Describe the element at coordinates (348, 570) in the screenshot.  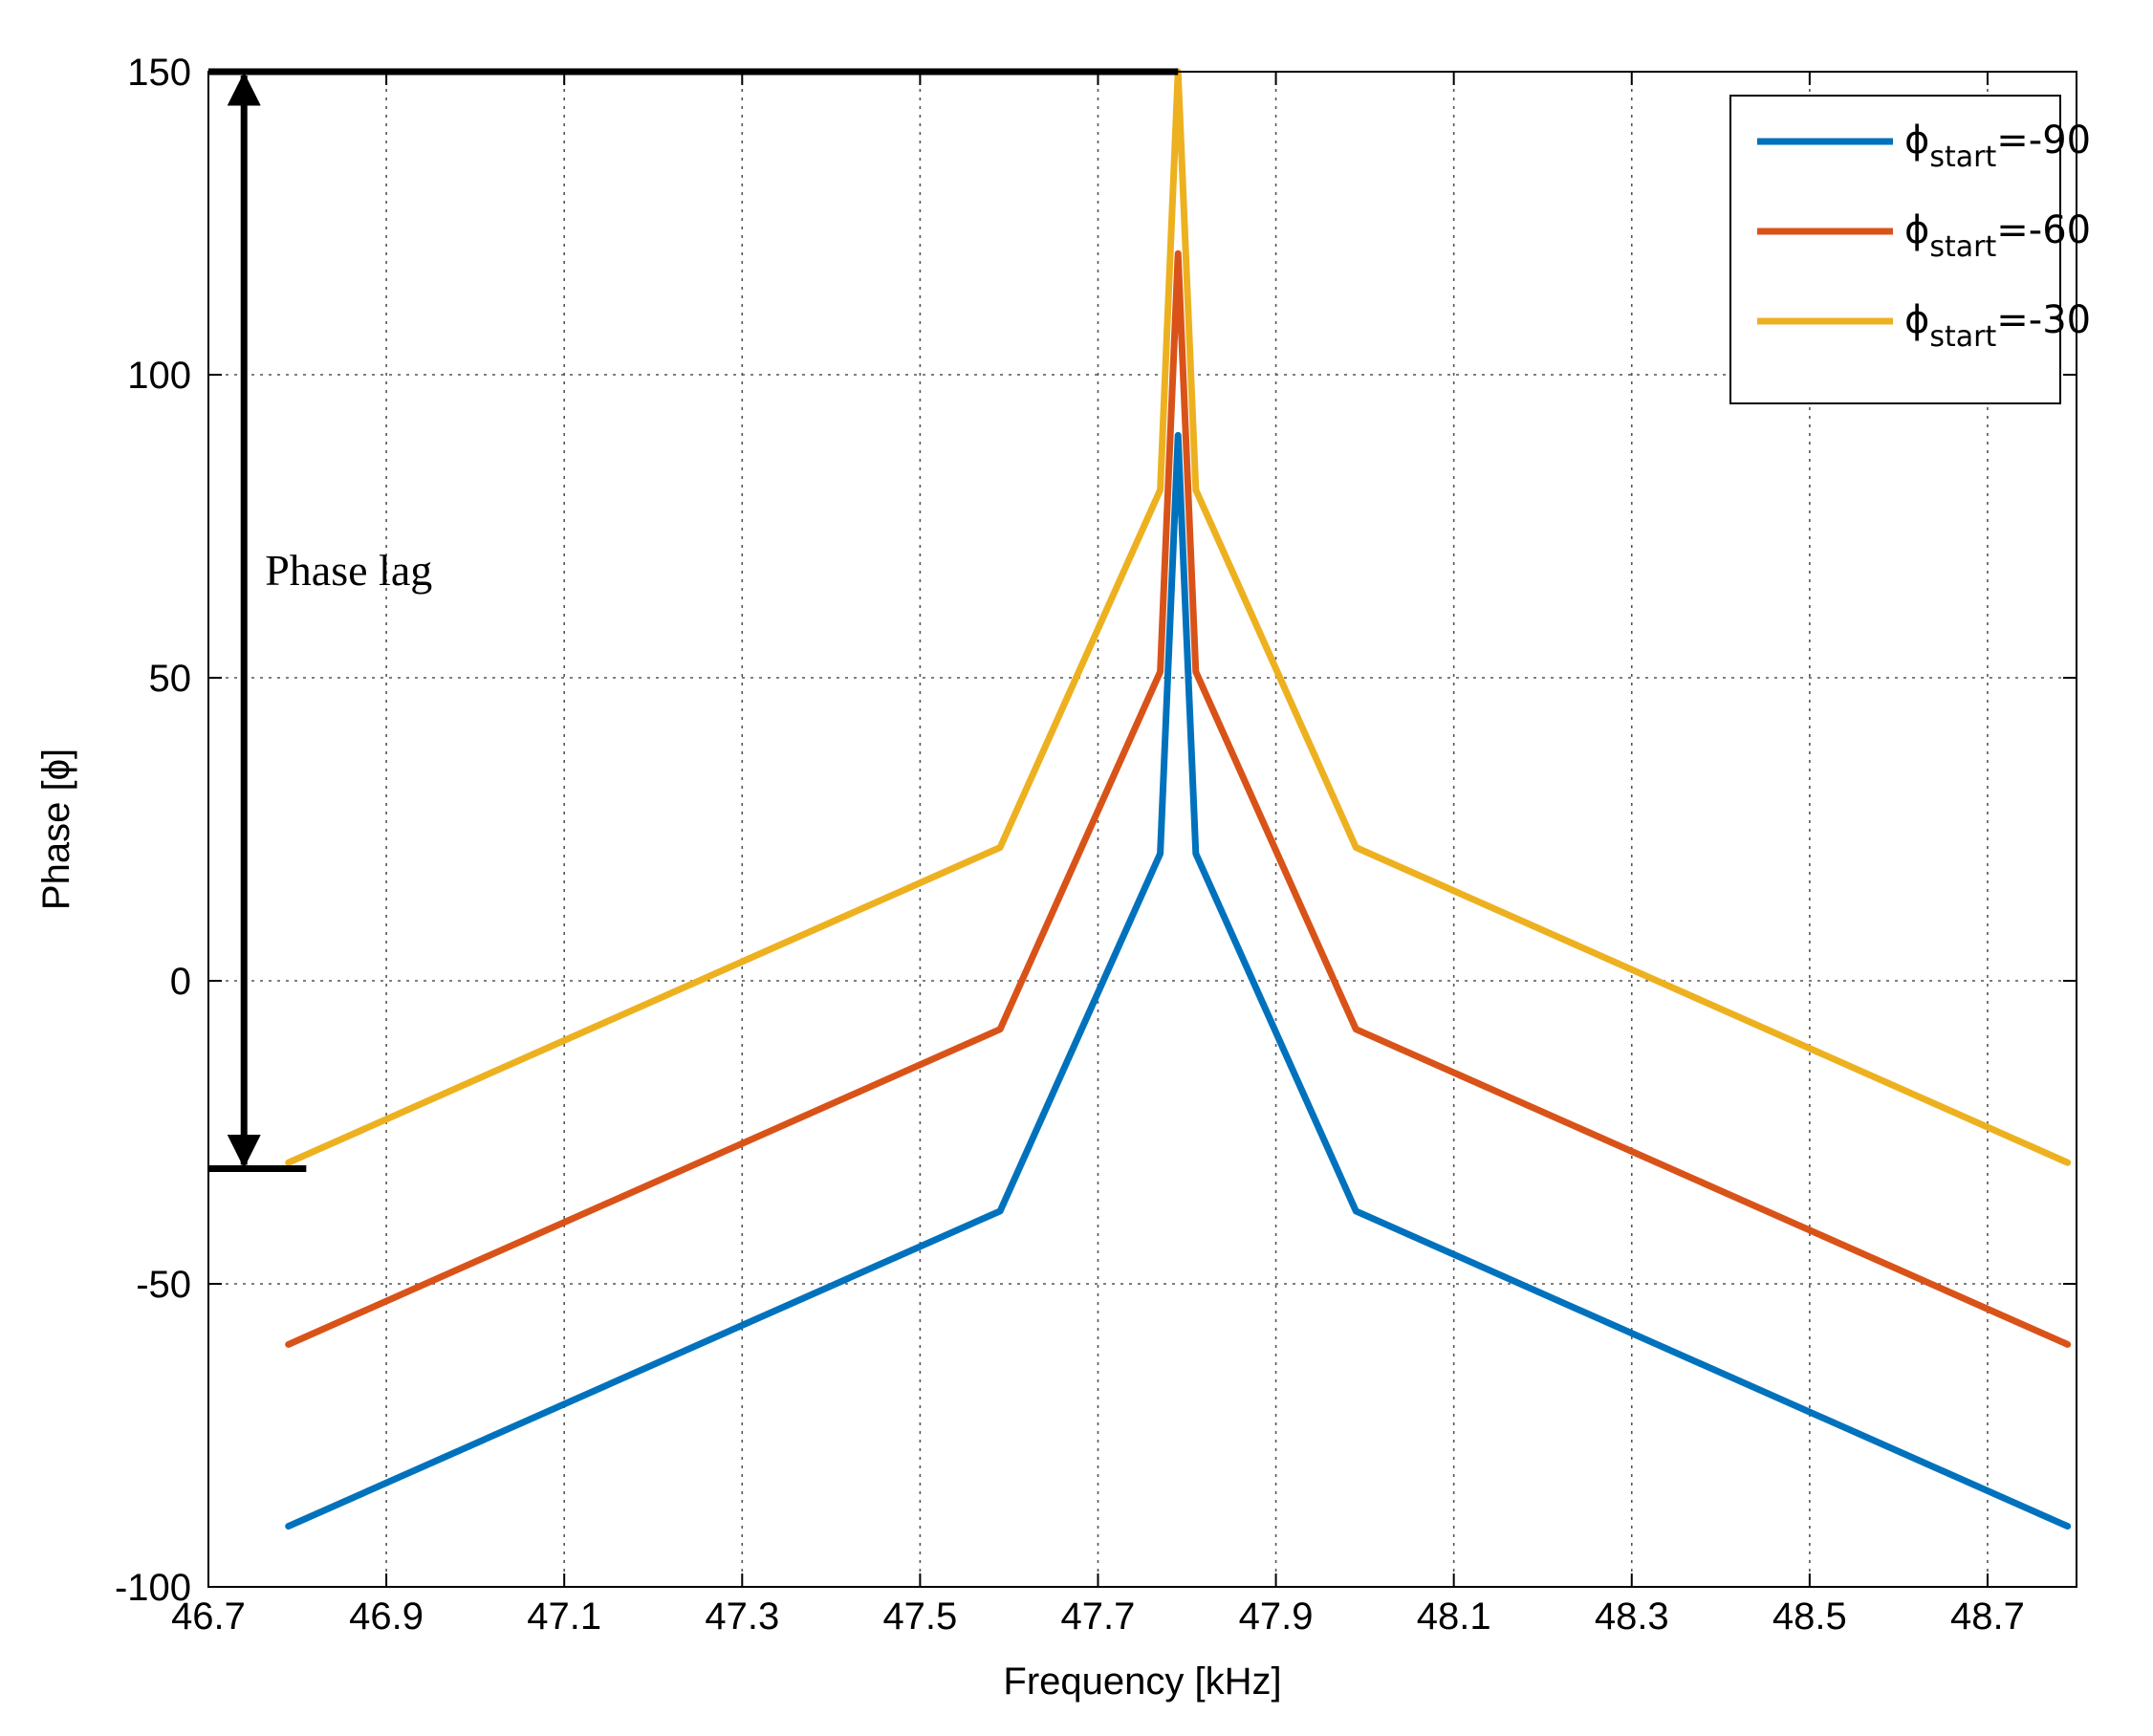
I see `phase-lag-label: Phase lag` at that location.